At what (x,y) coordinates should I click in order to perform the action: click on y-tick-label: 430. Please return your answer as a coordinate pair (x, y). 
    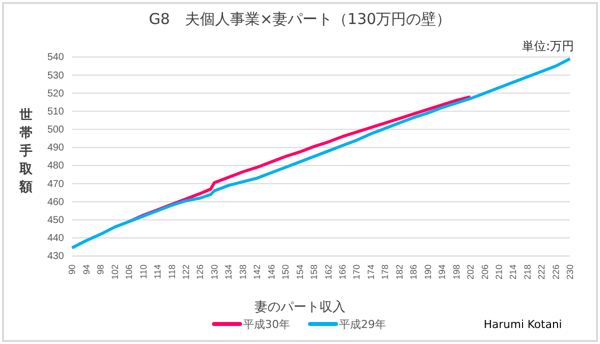
    Looking at the image, I should click on (55, 256).